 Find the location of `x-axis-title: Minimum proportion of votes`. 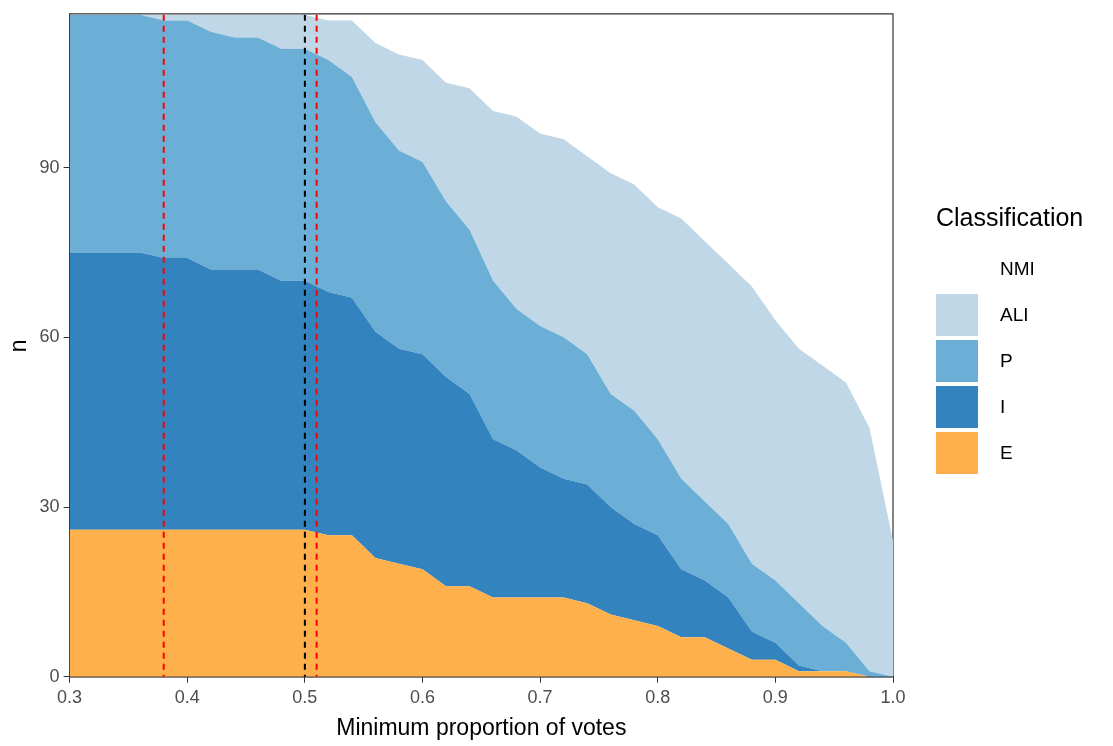

x-axis-title: Minimum proportion of votes is located at coordinates (481, 726).